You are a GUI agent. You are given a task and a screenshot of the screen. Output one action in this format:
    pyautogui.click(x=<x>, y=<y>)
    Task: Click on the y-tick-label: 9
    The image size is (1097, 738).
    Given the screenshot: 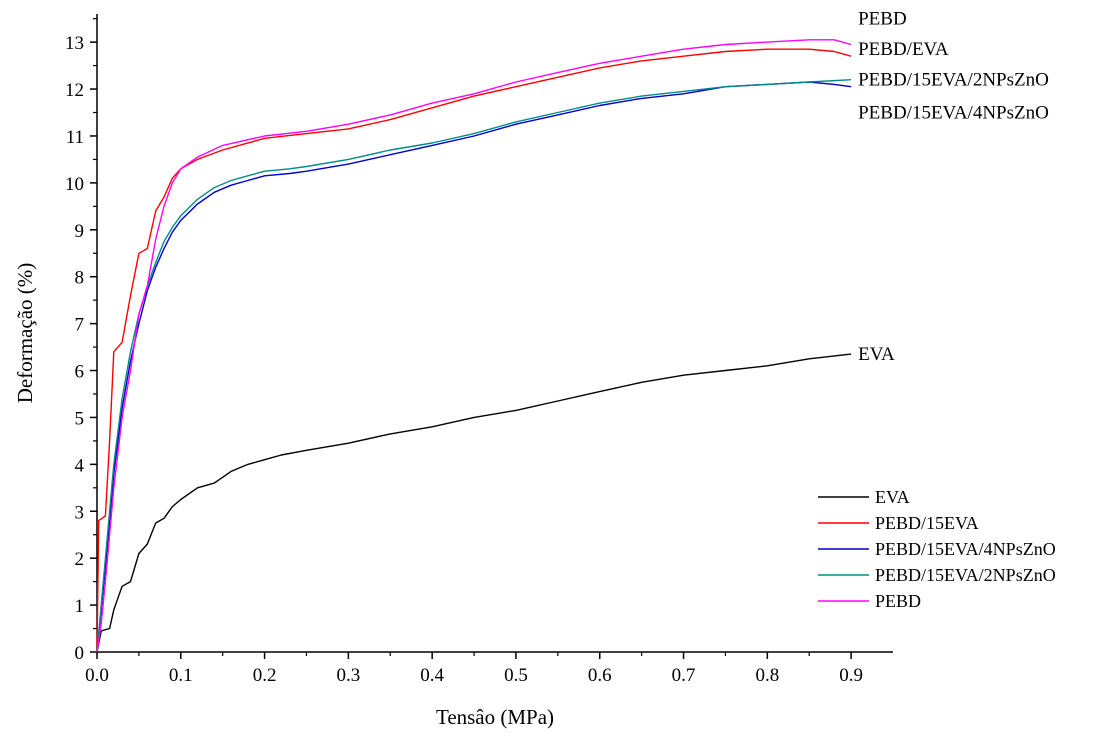 What is the action you would take?
    pyautogui.click(x=80, y=231)
    